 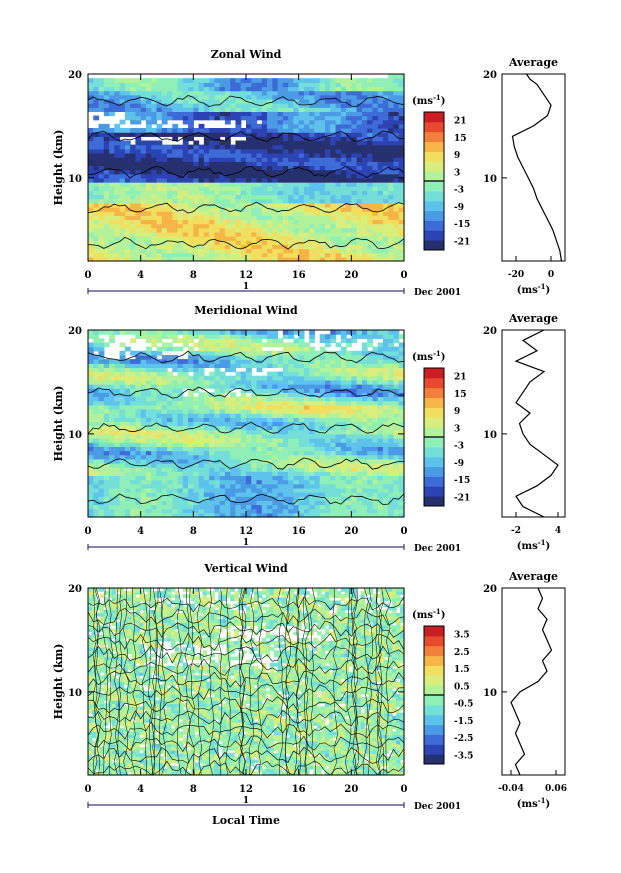 I want to click on profile-x-tick-label: 0, so click(x=551, y=275).